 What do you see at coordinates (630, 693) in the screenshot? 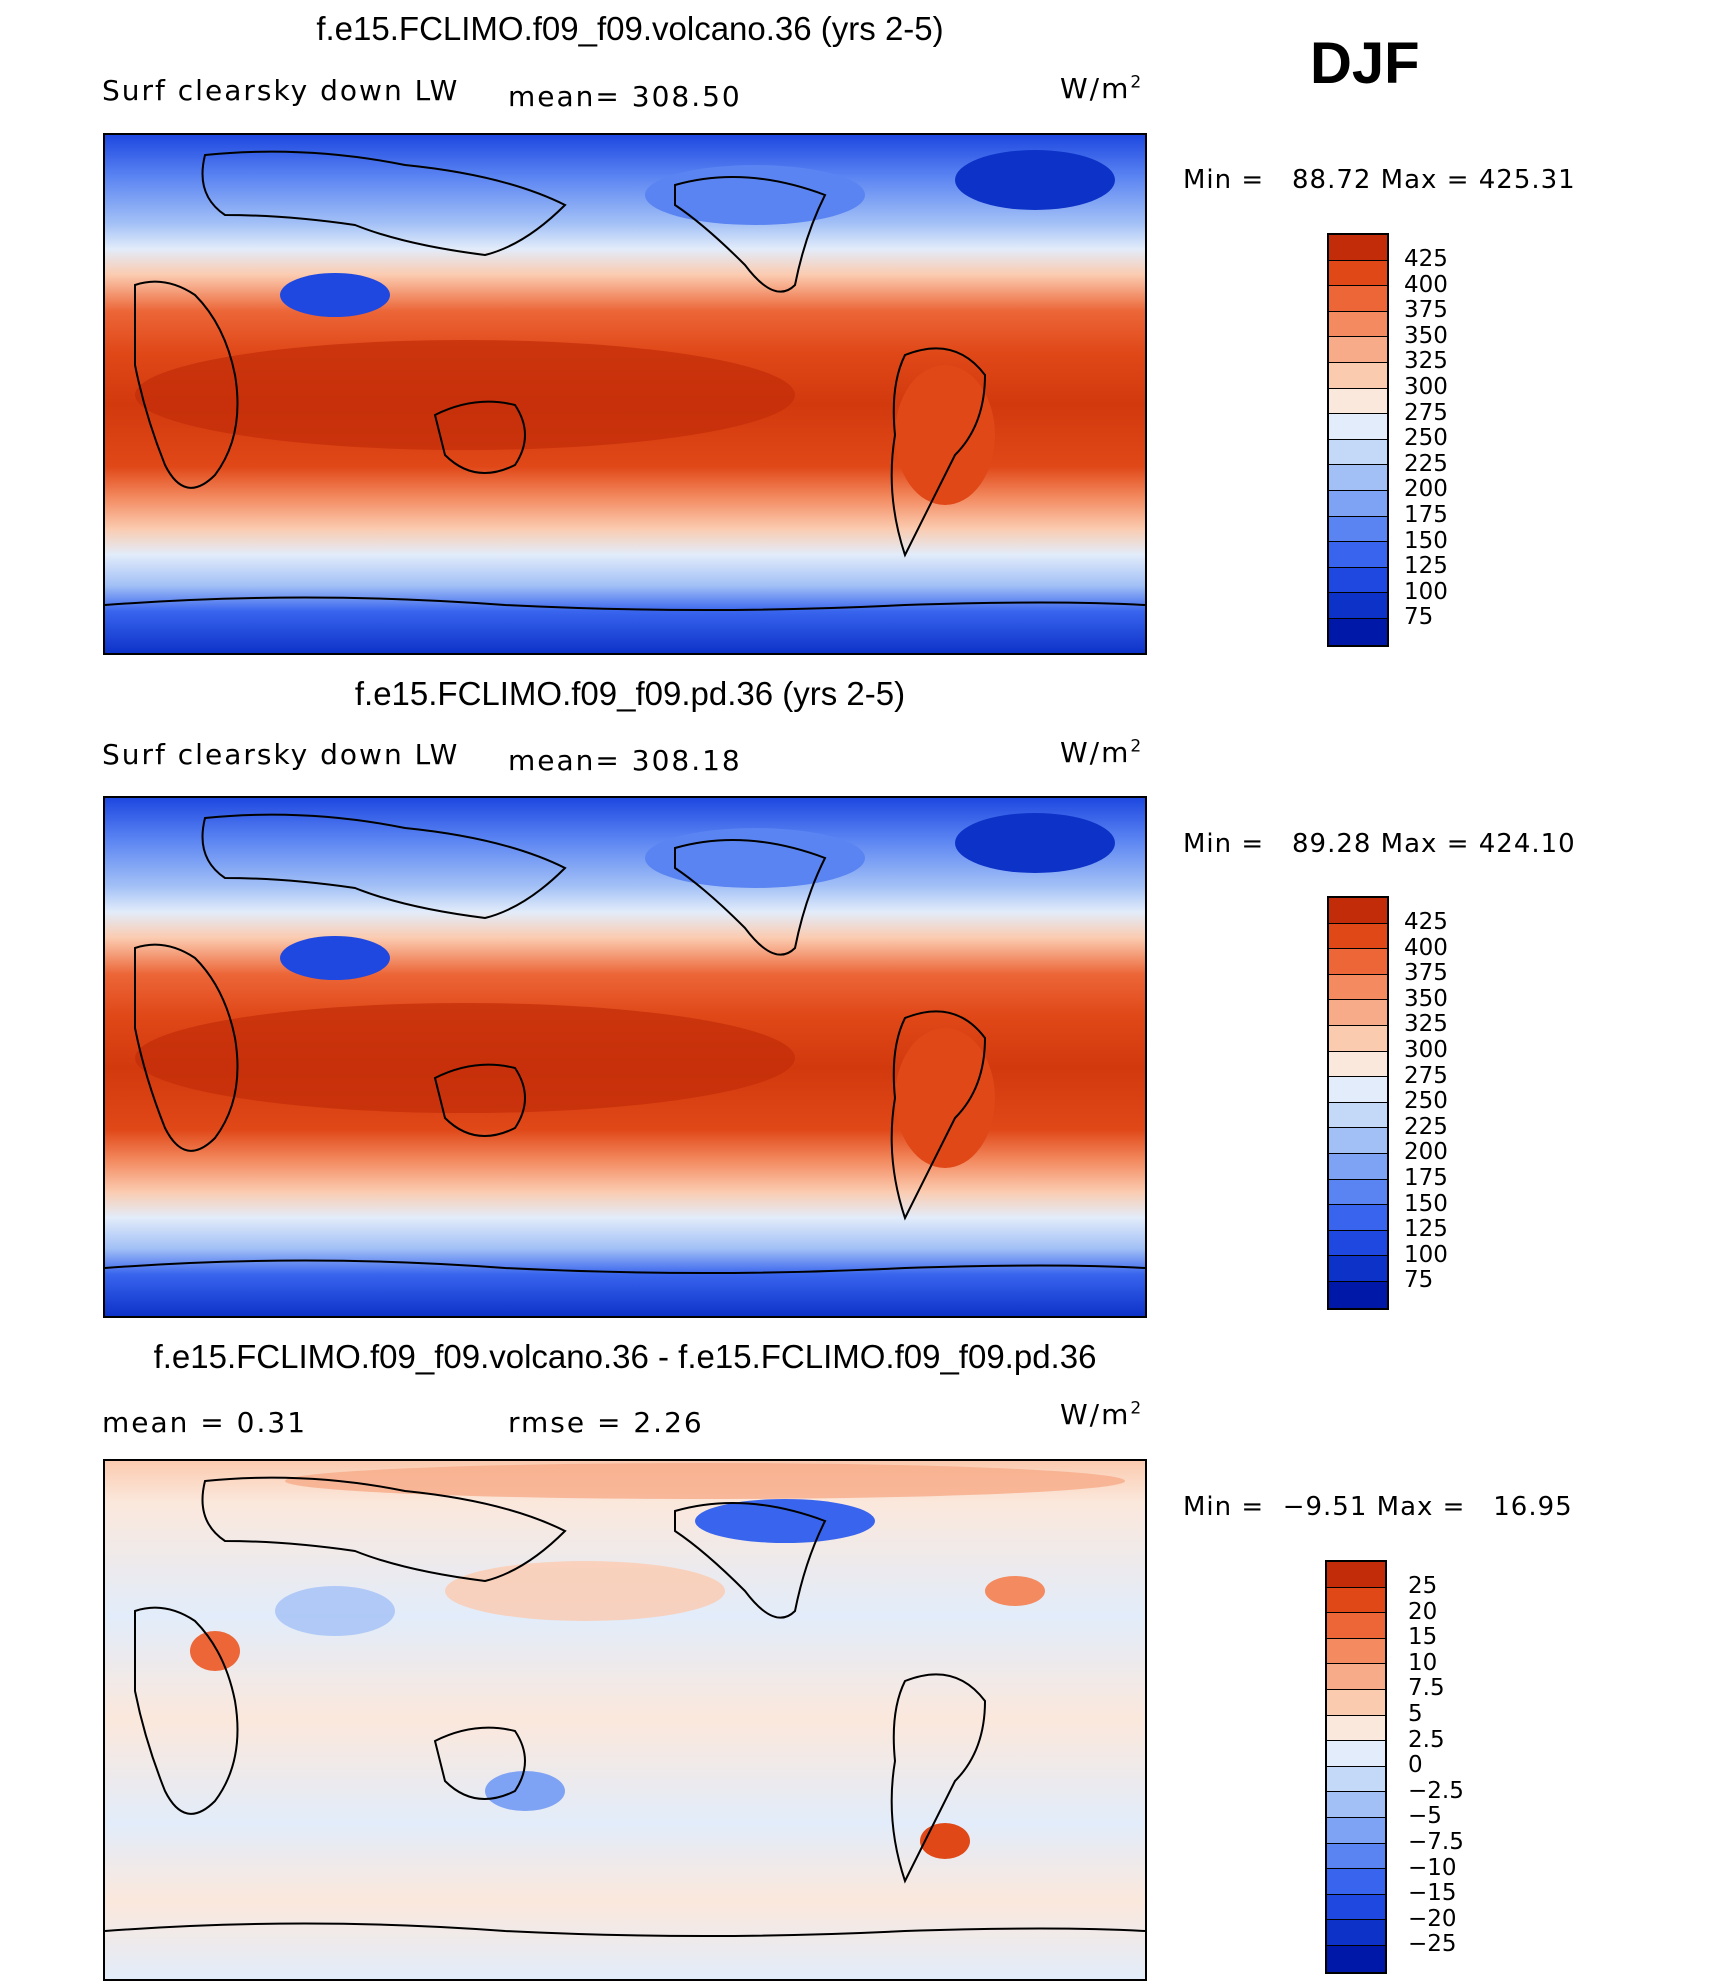
I see `panel-2-title: f.e15.FCLIMO.f09_f09.pd.36 (yrs 2-5)` at bounding box center [630, 693].